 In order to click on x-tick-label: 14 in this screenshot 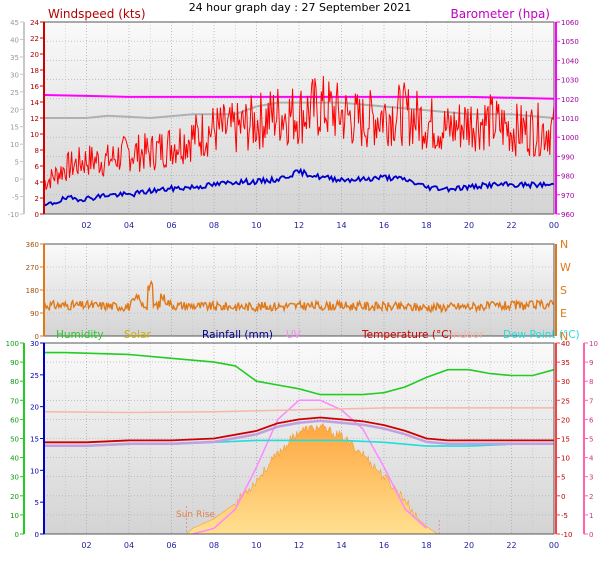, I will do `click(341, 545)`.